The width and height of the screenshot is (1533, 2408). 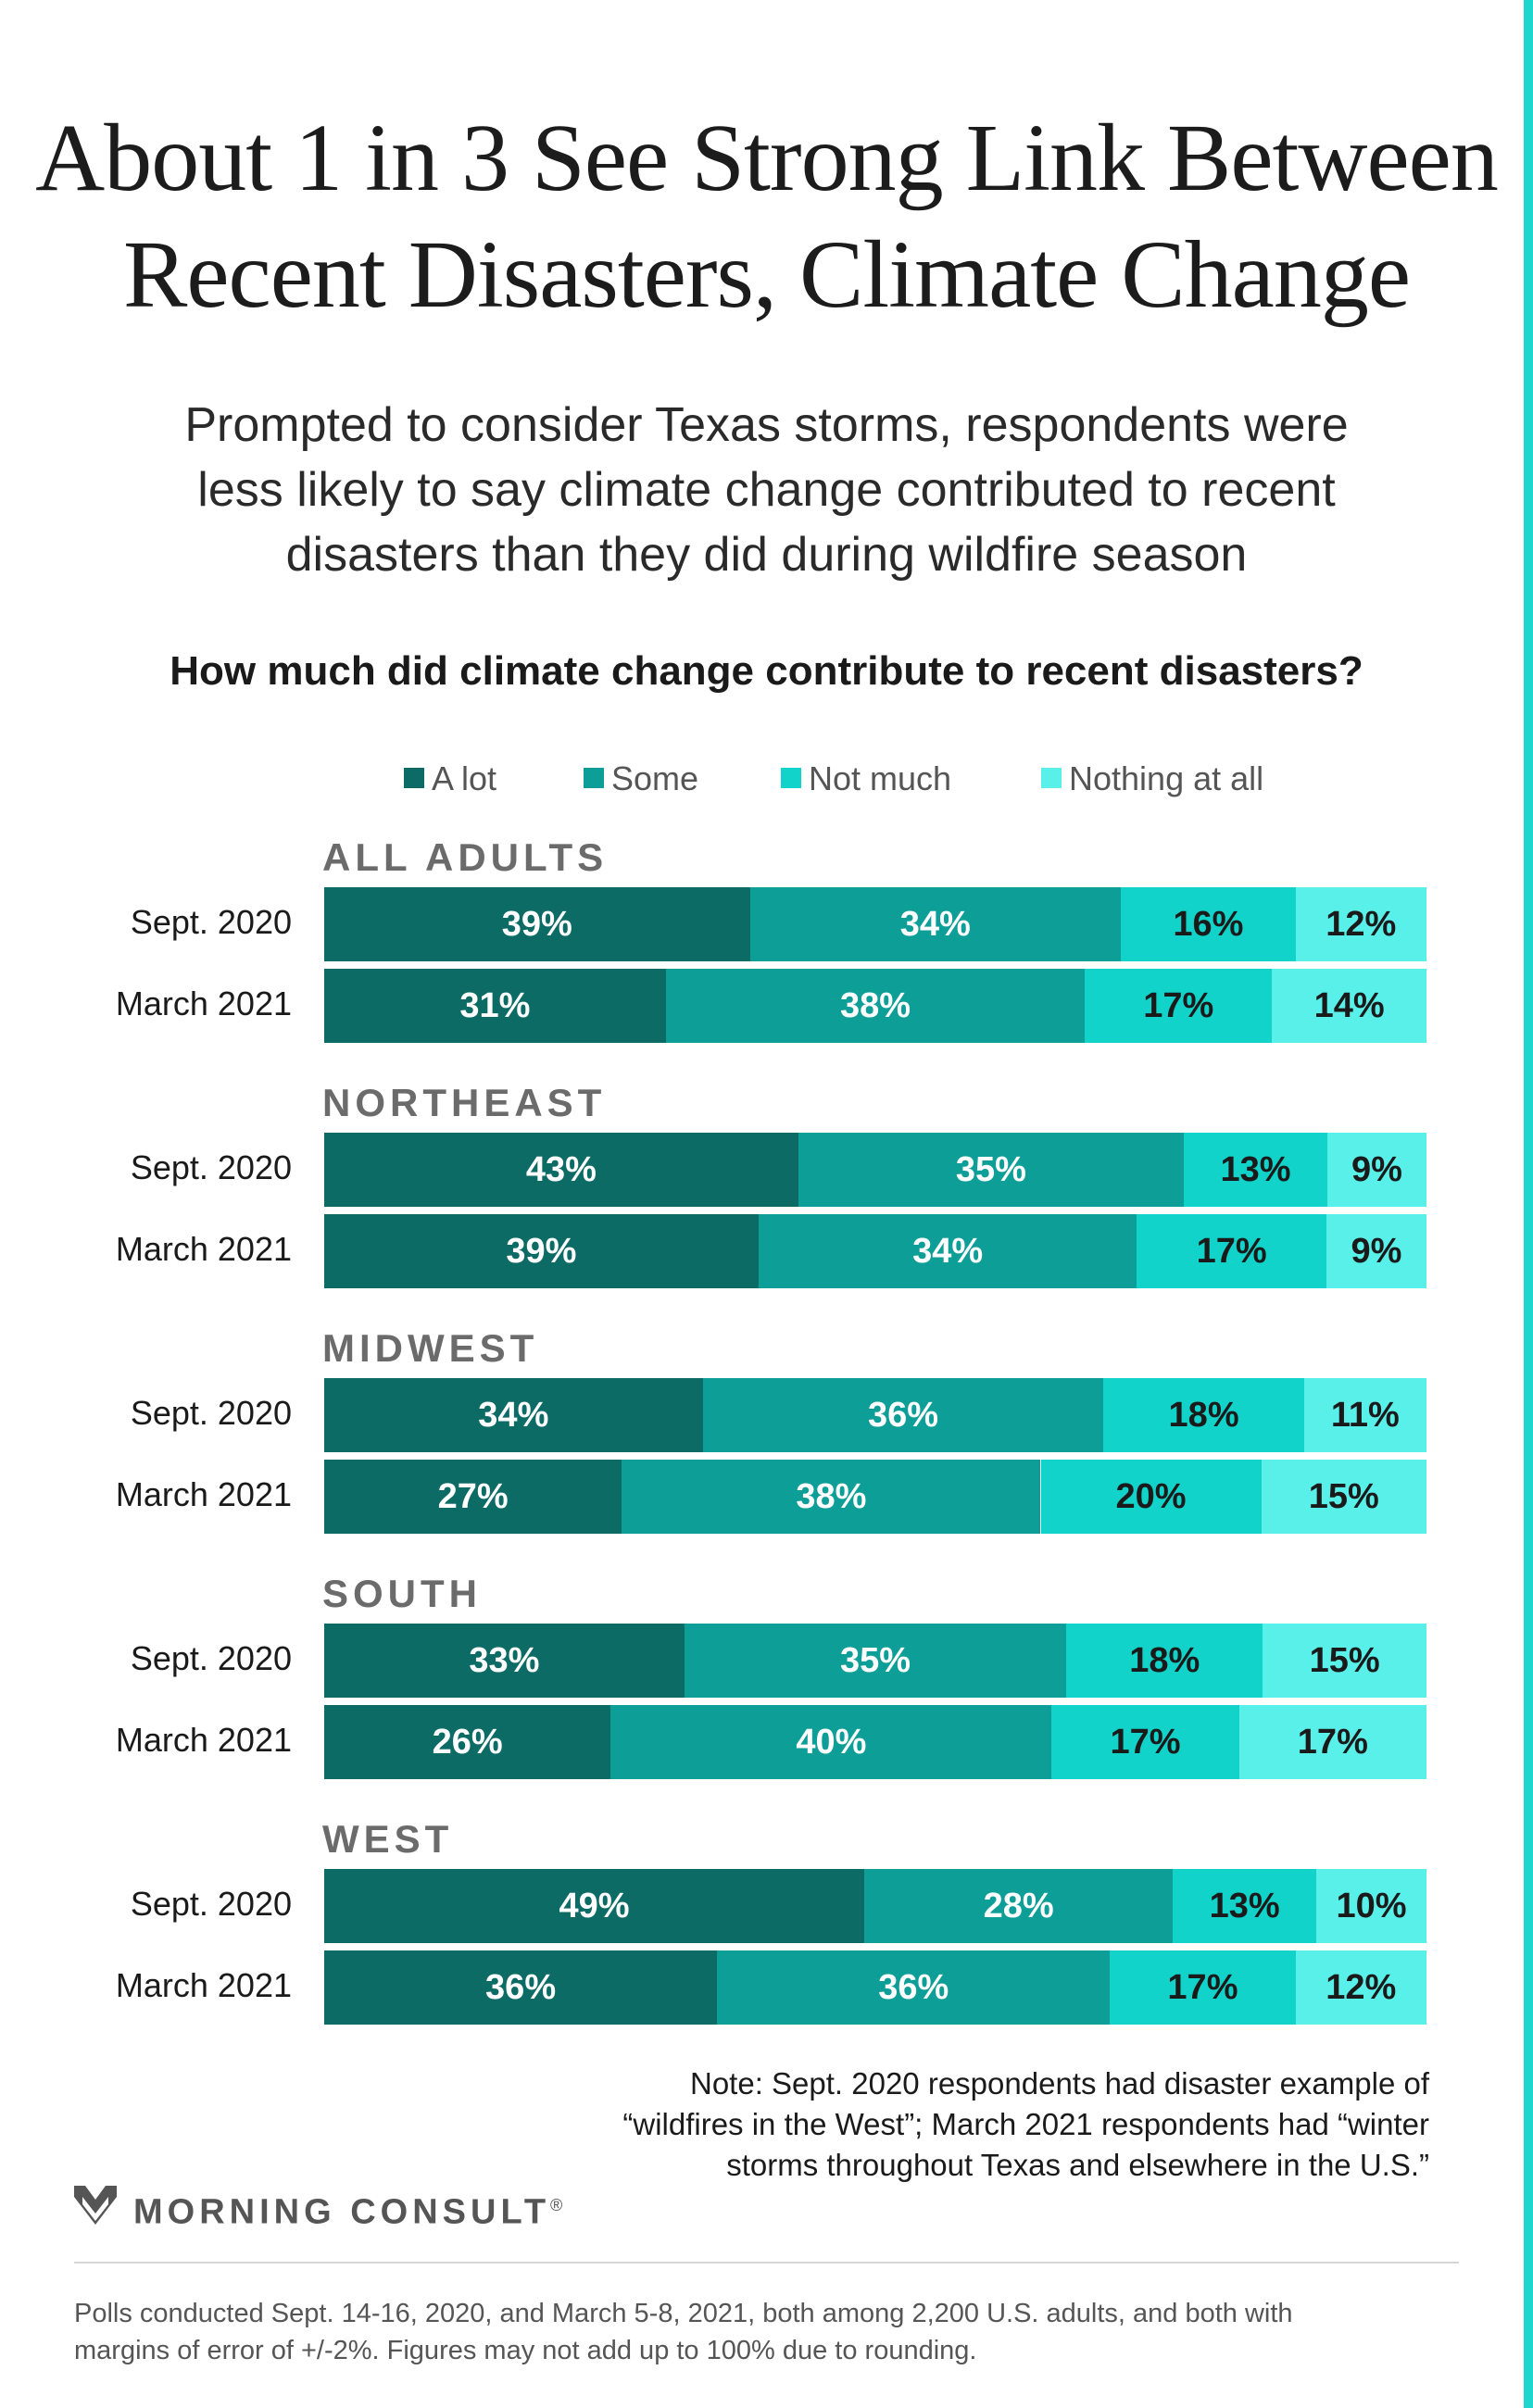 What do you see at coordinates (594, 1906) in the screenshot?
I see `bar-segment-a-lot: 49%` at bounding box center [594, 1906].